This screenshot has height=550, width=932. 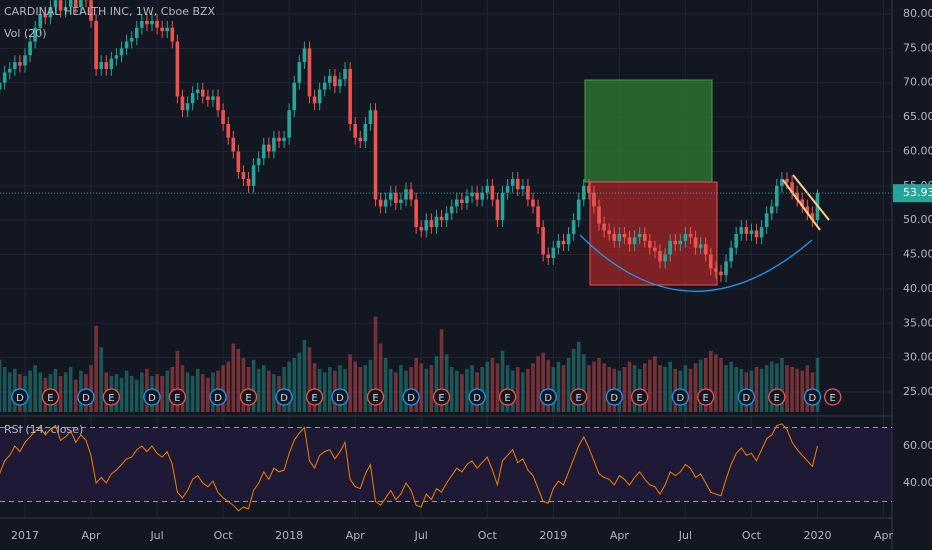 What do you see at coordinates (917, 116) in the screenshot?
I see `y-tick-label: 65.00` at bounding box center [917, 116].